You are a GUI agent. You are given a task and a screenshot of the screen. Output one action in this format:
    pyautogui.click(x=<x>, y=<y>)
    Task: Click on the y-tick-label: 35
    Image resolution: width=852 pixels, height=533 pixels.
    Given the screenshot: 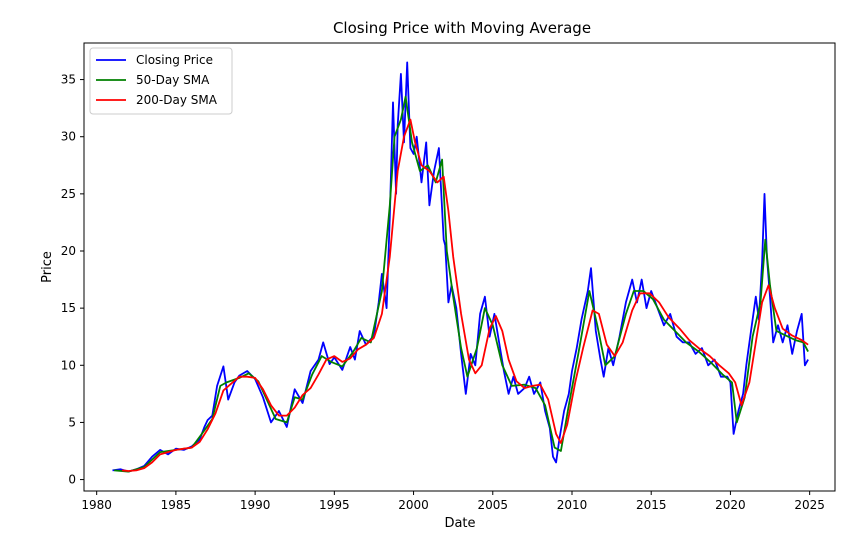 What is the action you would take?
    pyautogui.click(x=68, y=80)
    